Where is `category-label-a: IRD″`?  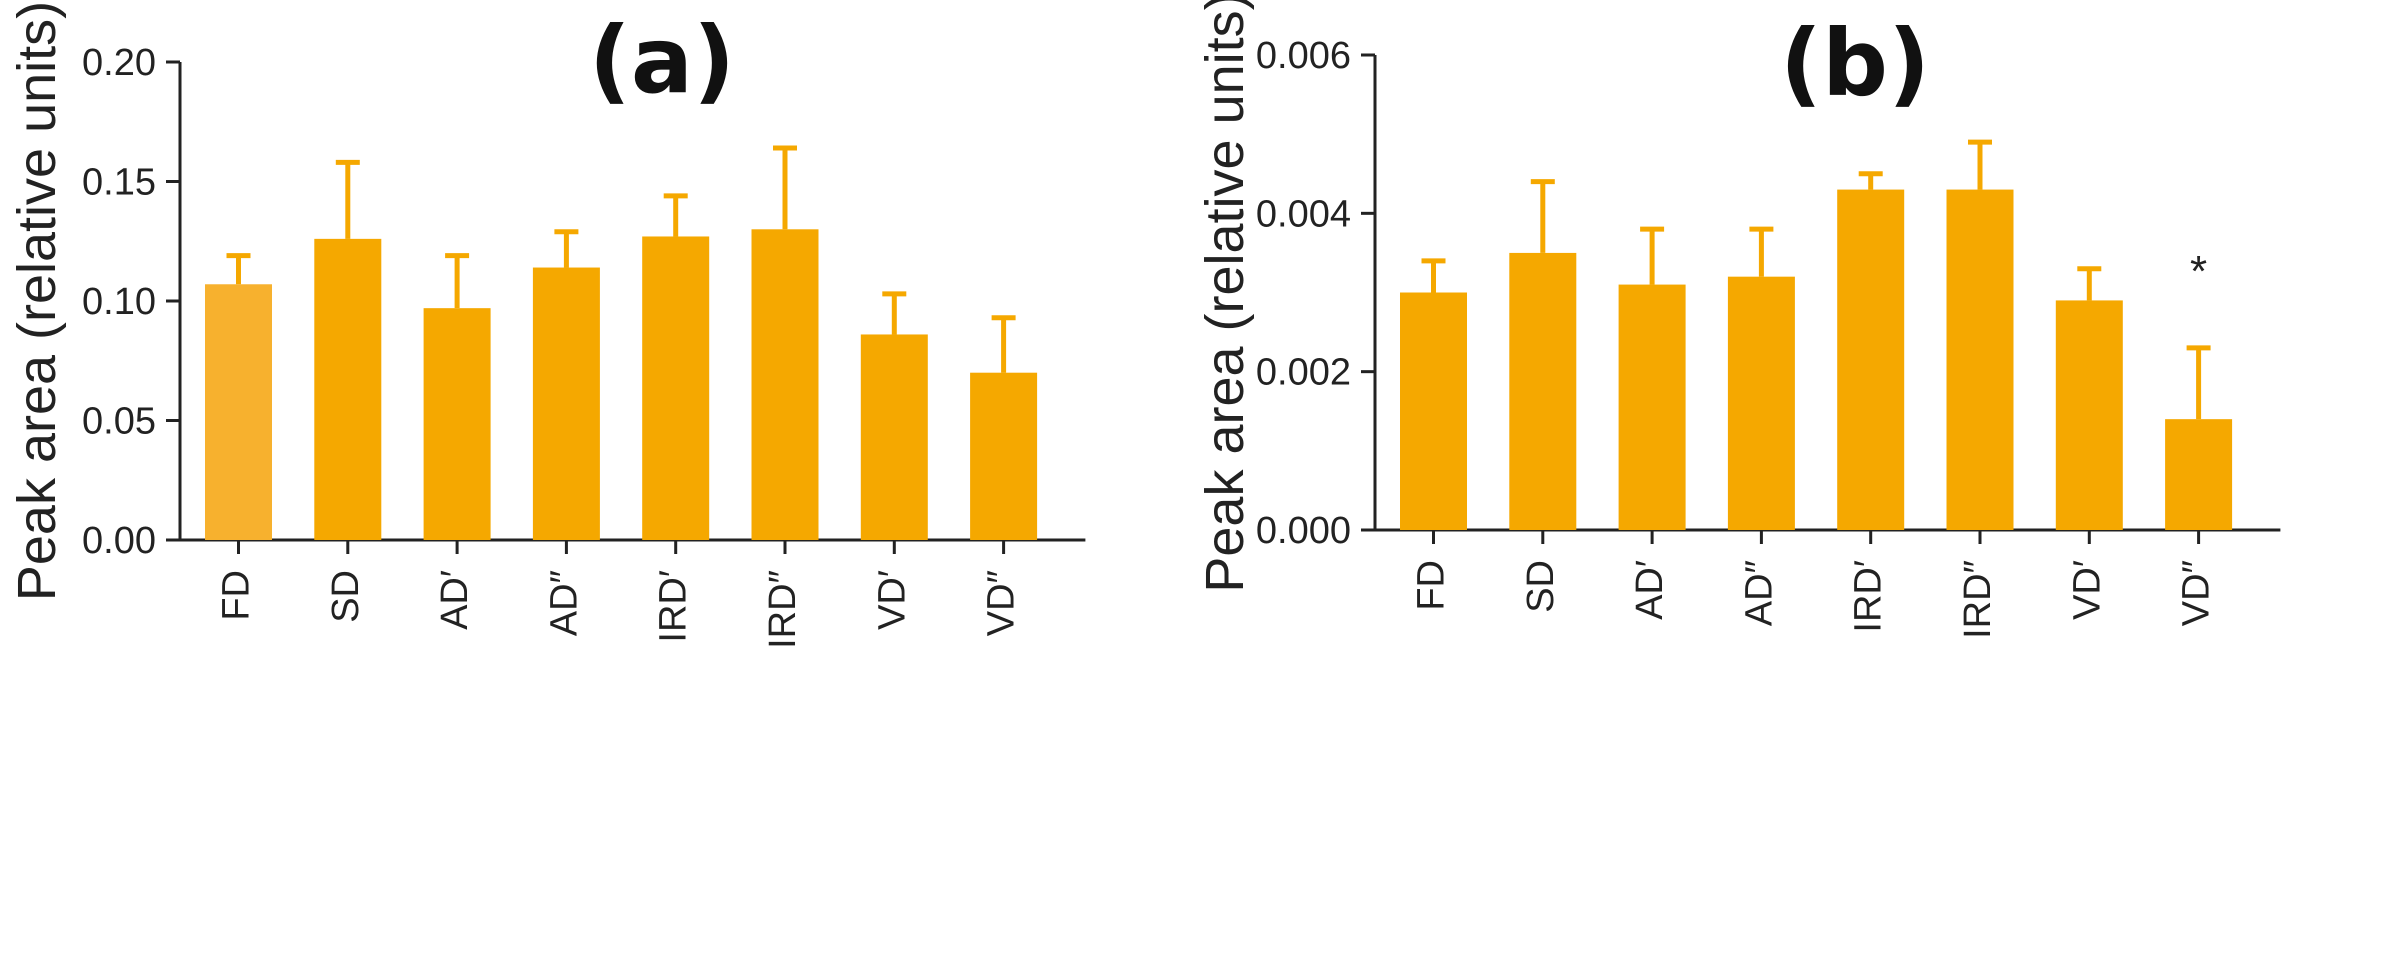 category-label-a: IRD″ is located at coordinates (783, 609).